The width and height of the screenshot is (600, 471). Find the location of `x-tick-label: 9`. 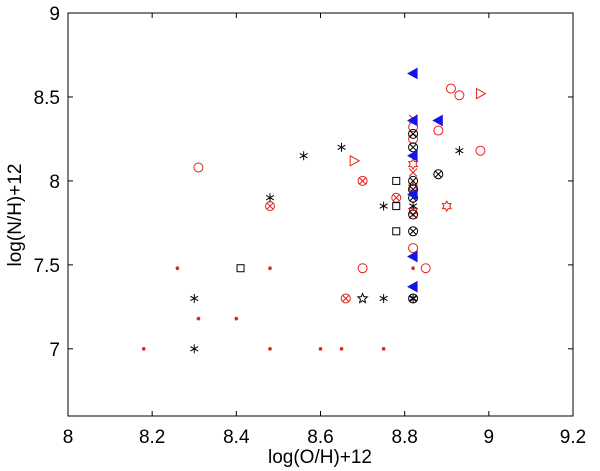

x-tick-label: 9 is located at coordinates (489, 437).